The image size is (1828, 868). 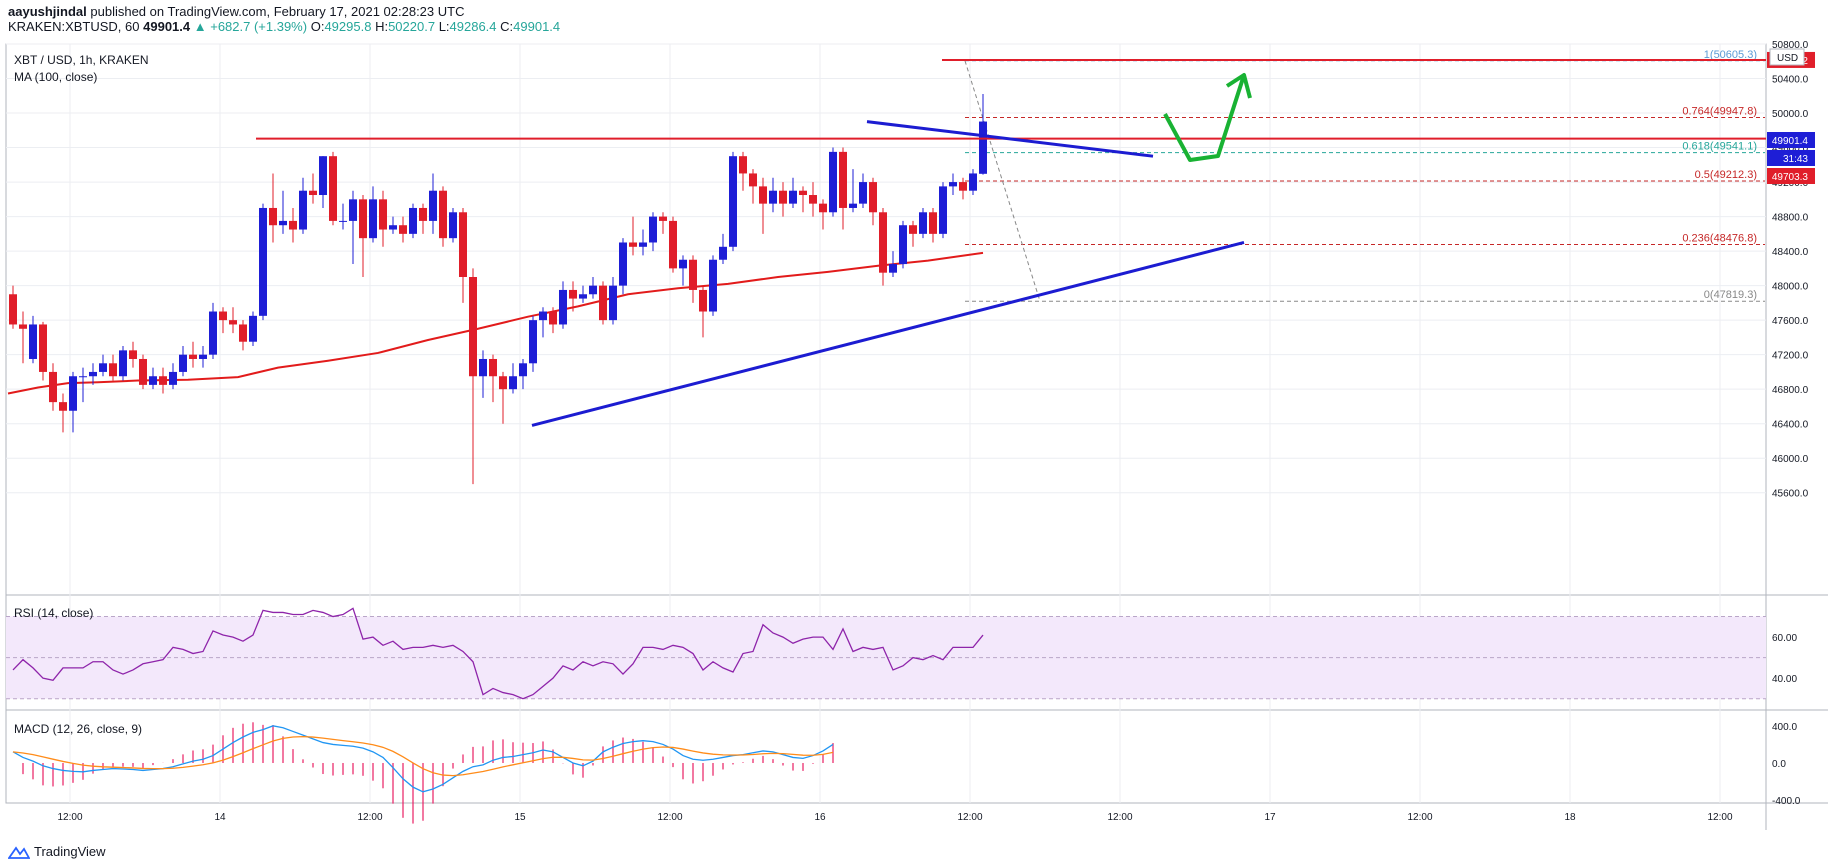 I want to click on fib-level-label: 0.764(49947.8), so click(x=1719, y=112).